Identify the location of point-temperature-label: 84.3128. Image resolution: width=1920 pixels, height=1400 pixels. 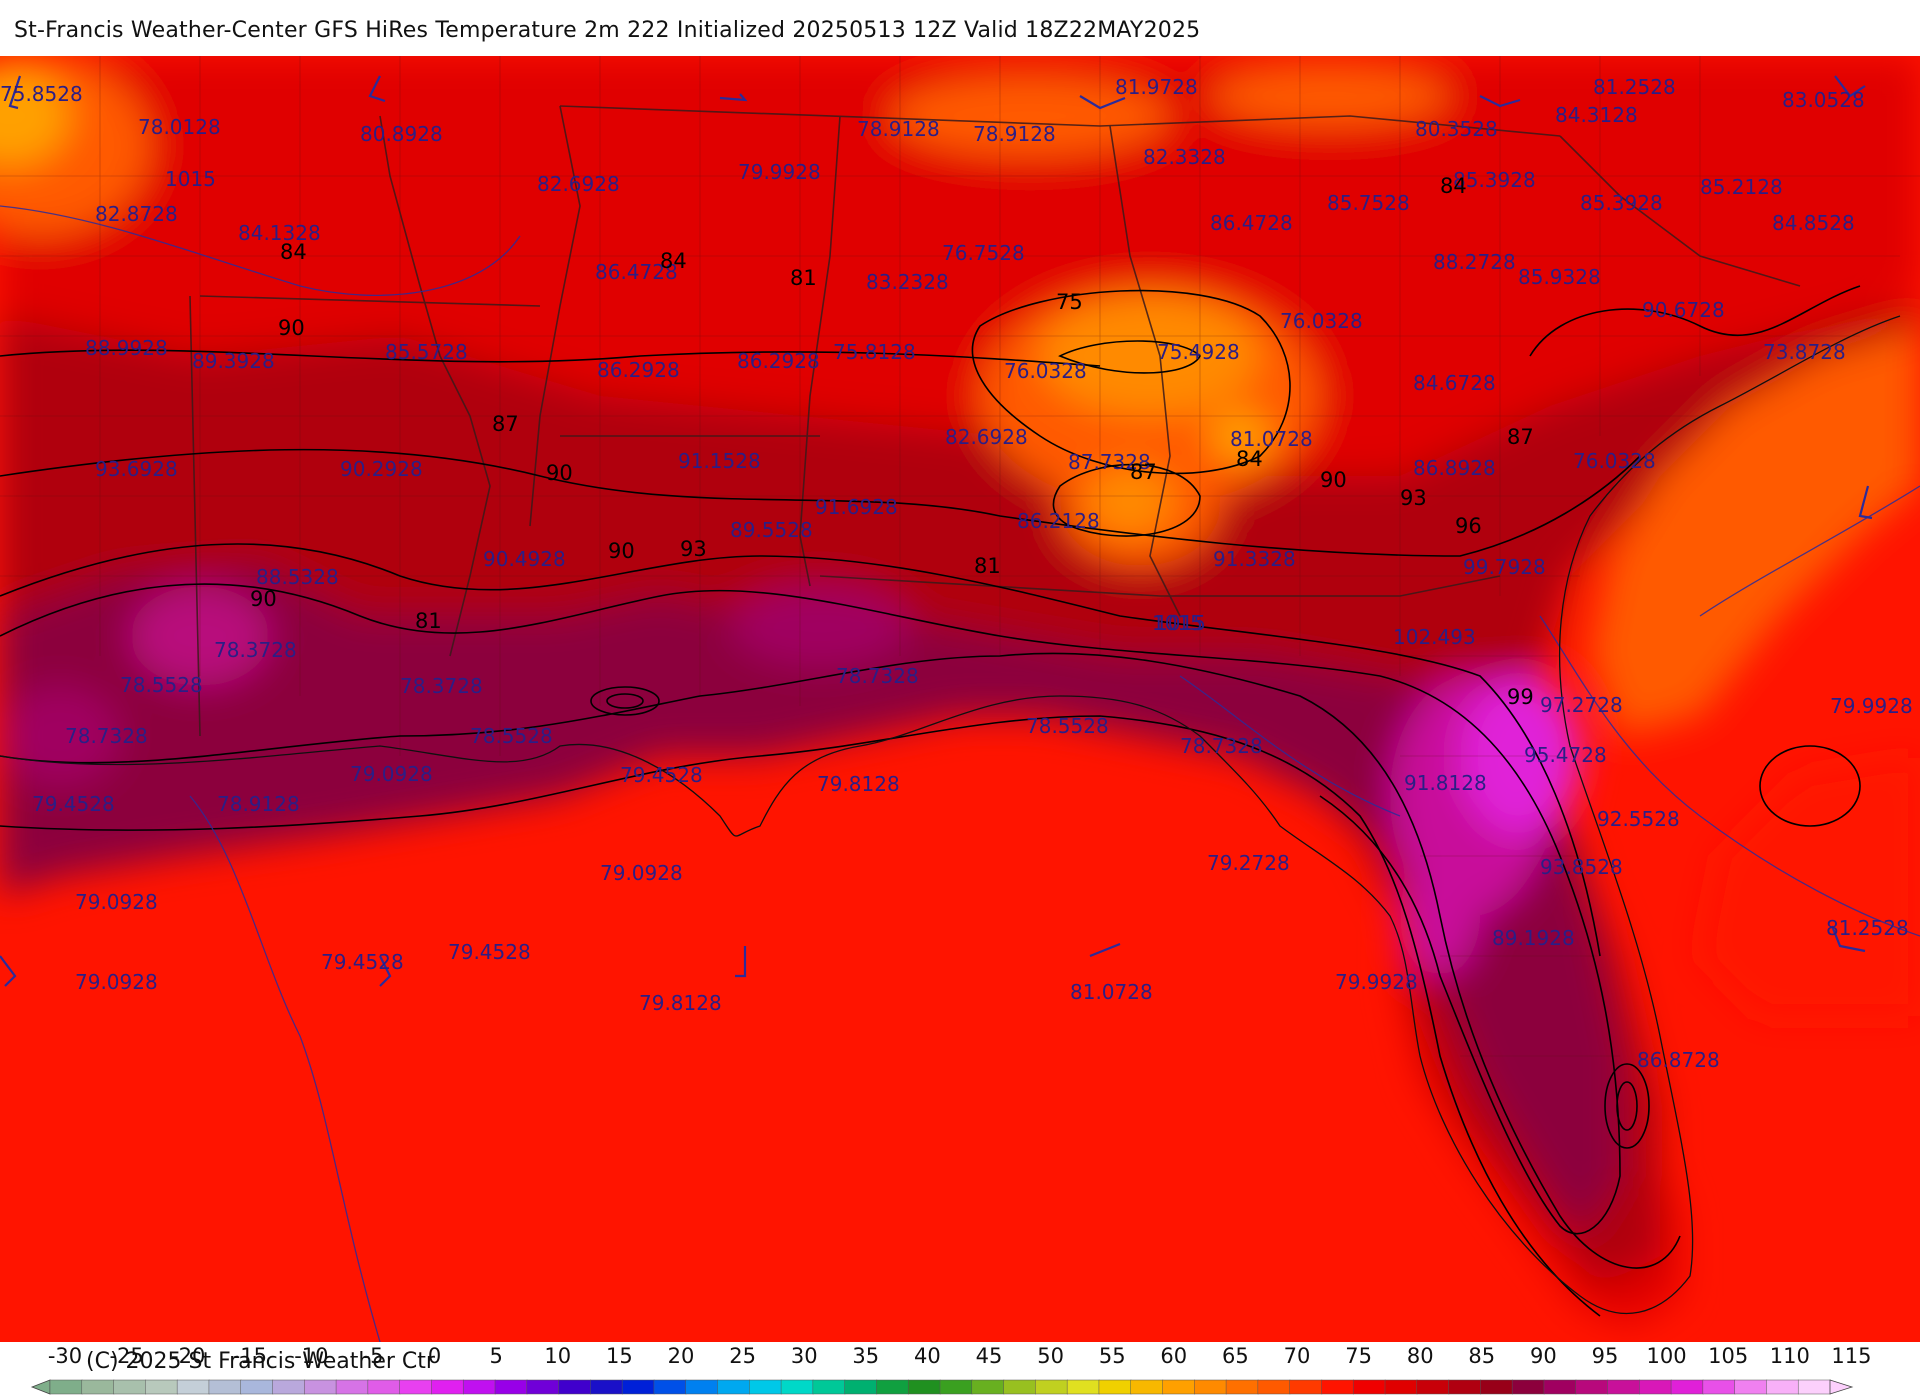
(1596, 115).